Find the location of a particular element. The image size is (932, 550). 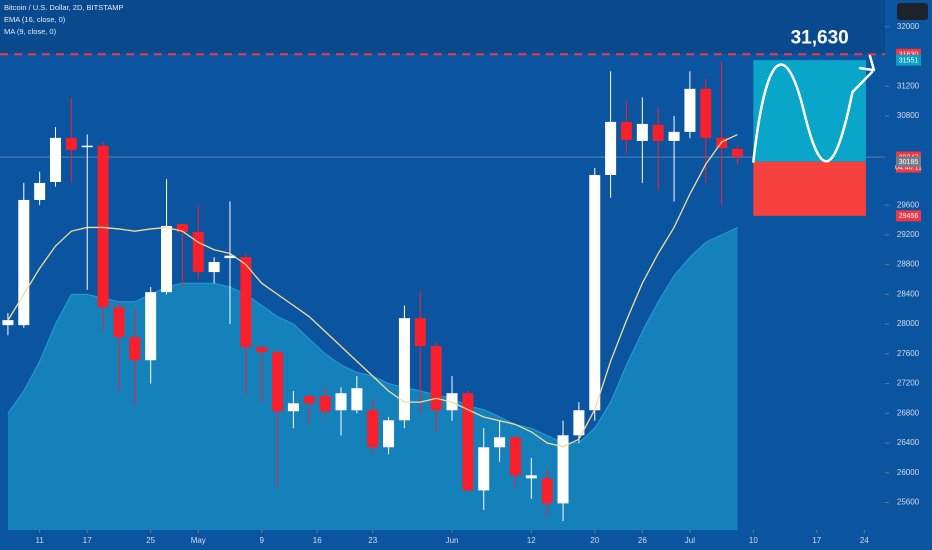

projection-arrow is located at coordinates (867, 63).